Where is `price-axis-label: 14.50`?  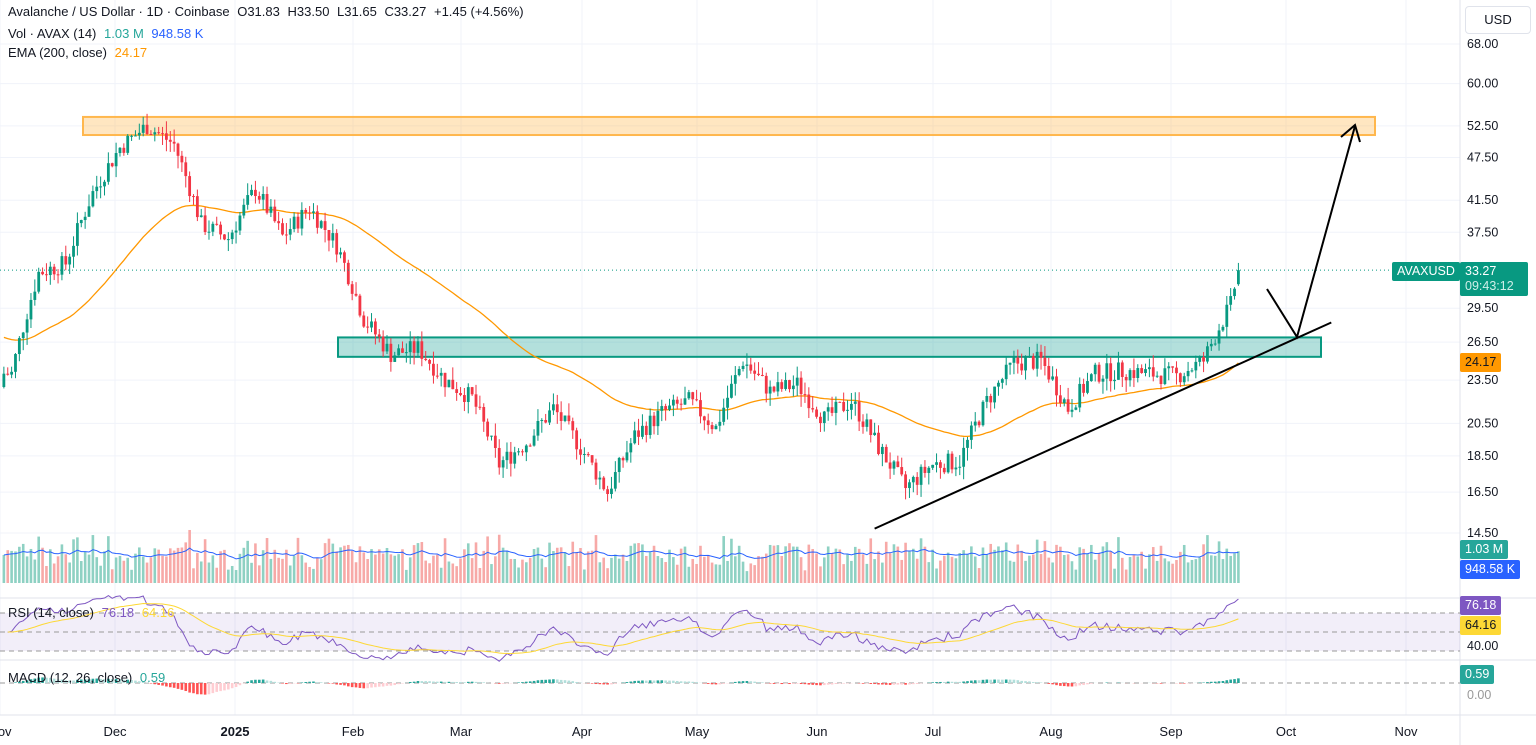
price-axis-label: 14.50 is located at coordinates (1482, 533).